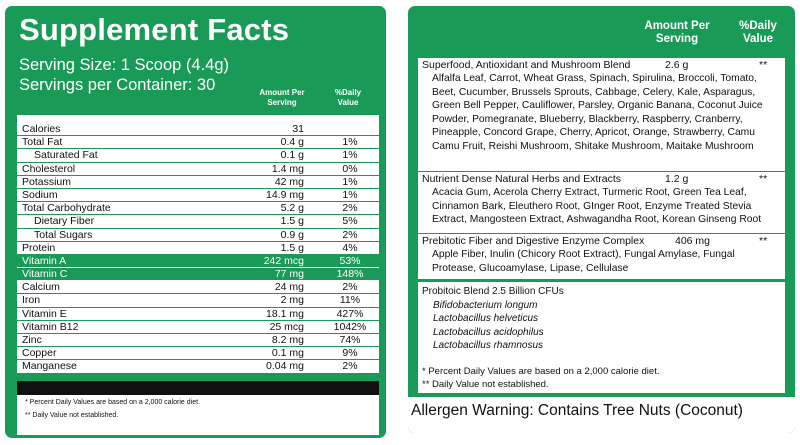  What do you see at coordinates (289, 181) in the screenshot?
I see `nutrient-amount: 42 mg` at bounding box center [289, 181].